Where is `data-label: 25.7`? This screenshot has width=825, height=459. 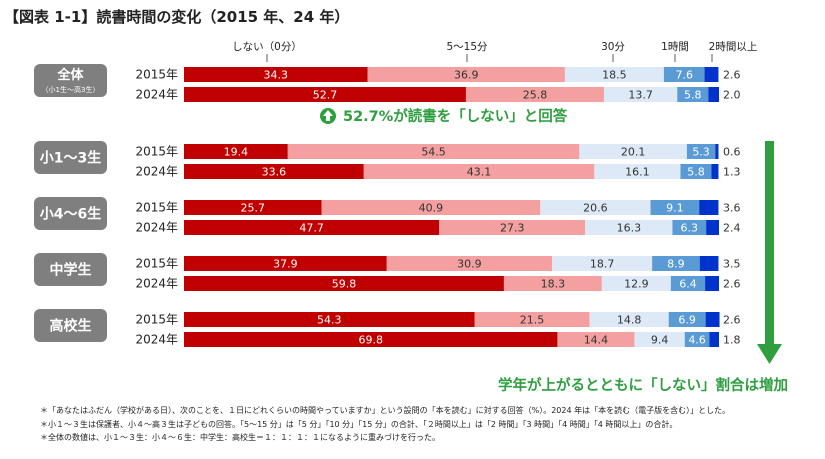
data-label: 25.7 is located at coordinates (252, 208).